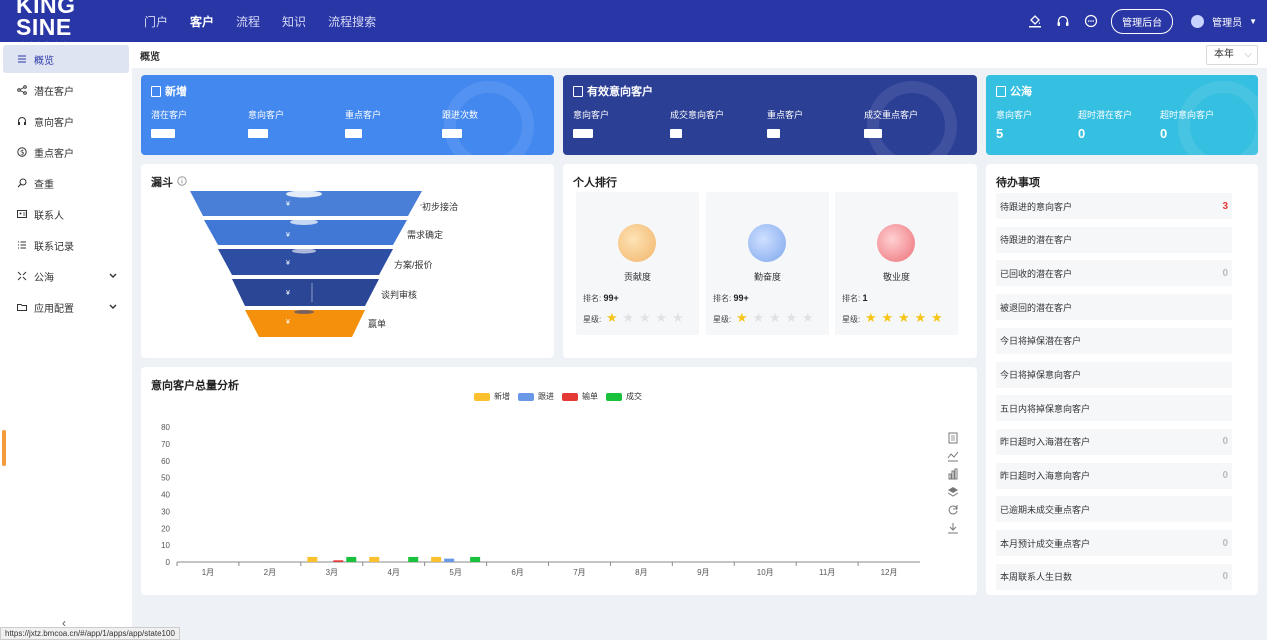 This screenshot has width=1267, height=640. Describe the element at coordinates (1000, 133) in the screenshot. I see `stat-value: 5` at that location.